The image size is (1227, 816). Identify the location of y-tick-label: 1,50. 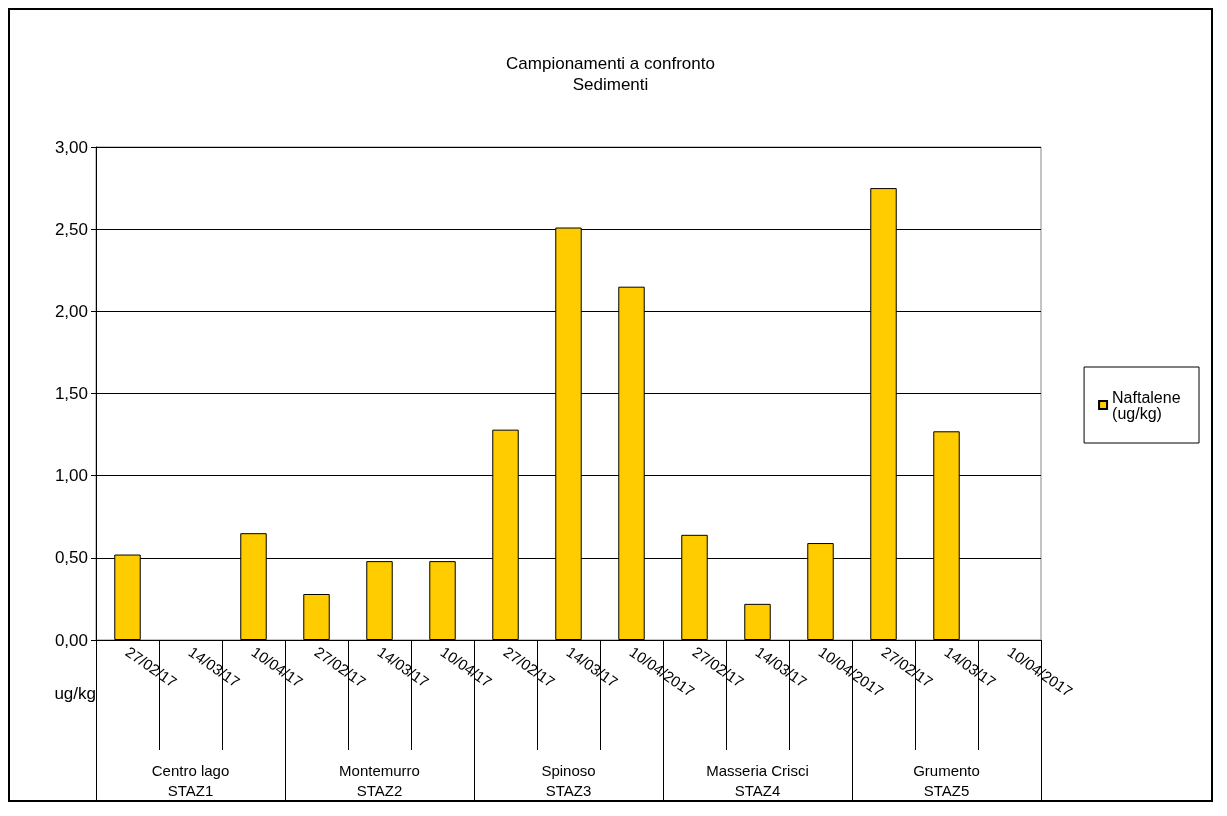
(71, 393).